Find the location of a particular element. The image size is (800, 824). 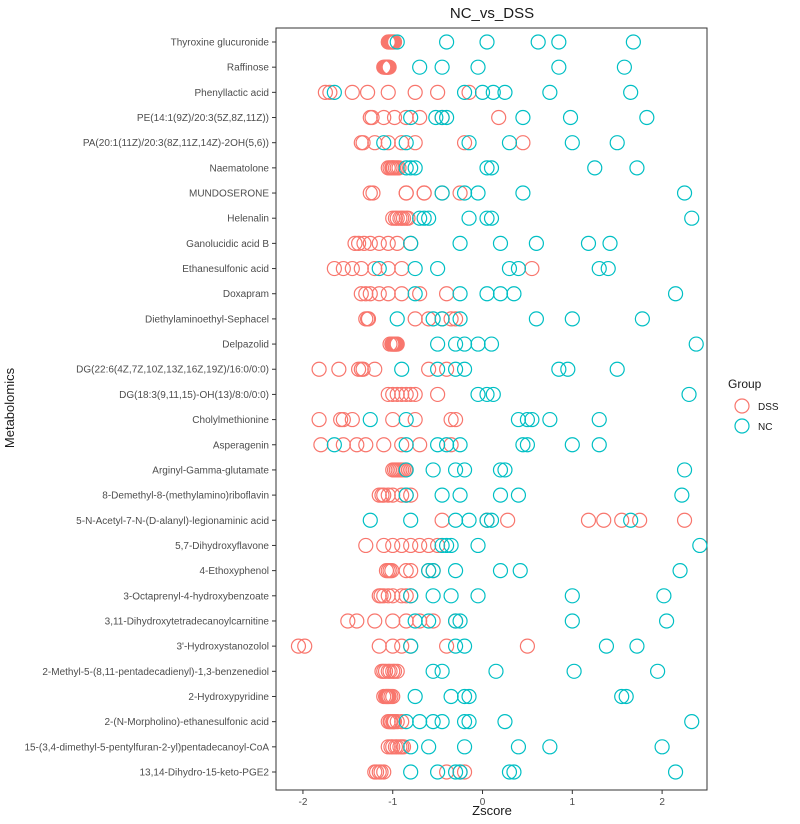

x-axis: -2 -1 0 1 2 is located at coordinates (481, 799).